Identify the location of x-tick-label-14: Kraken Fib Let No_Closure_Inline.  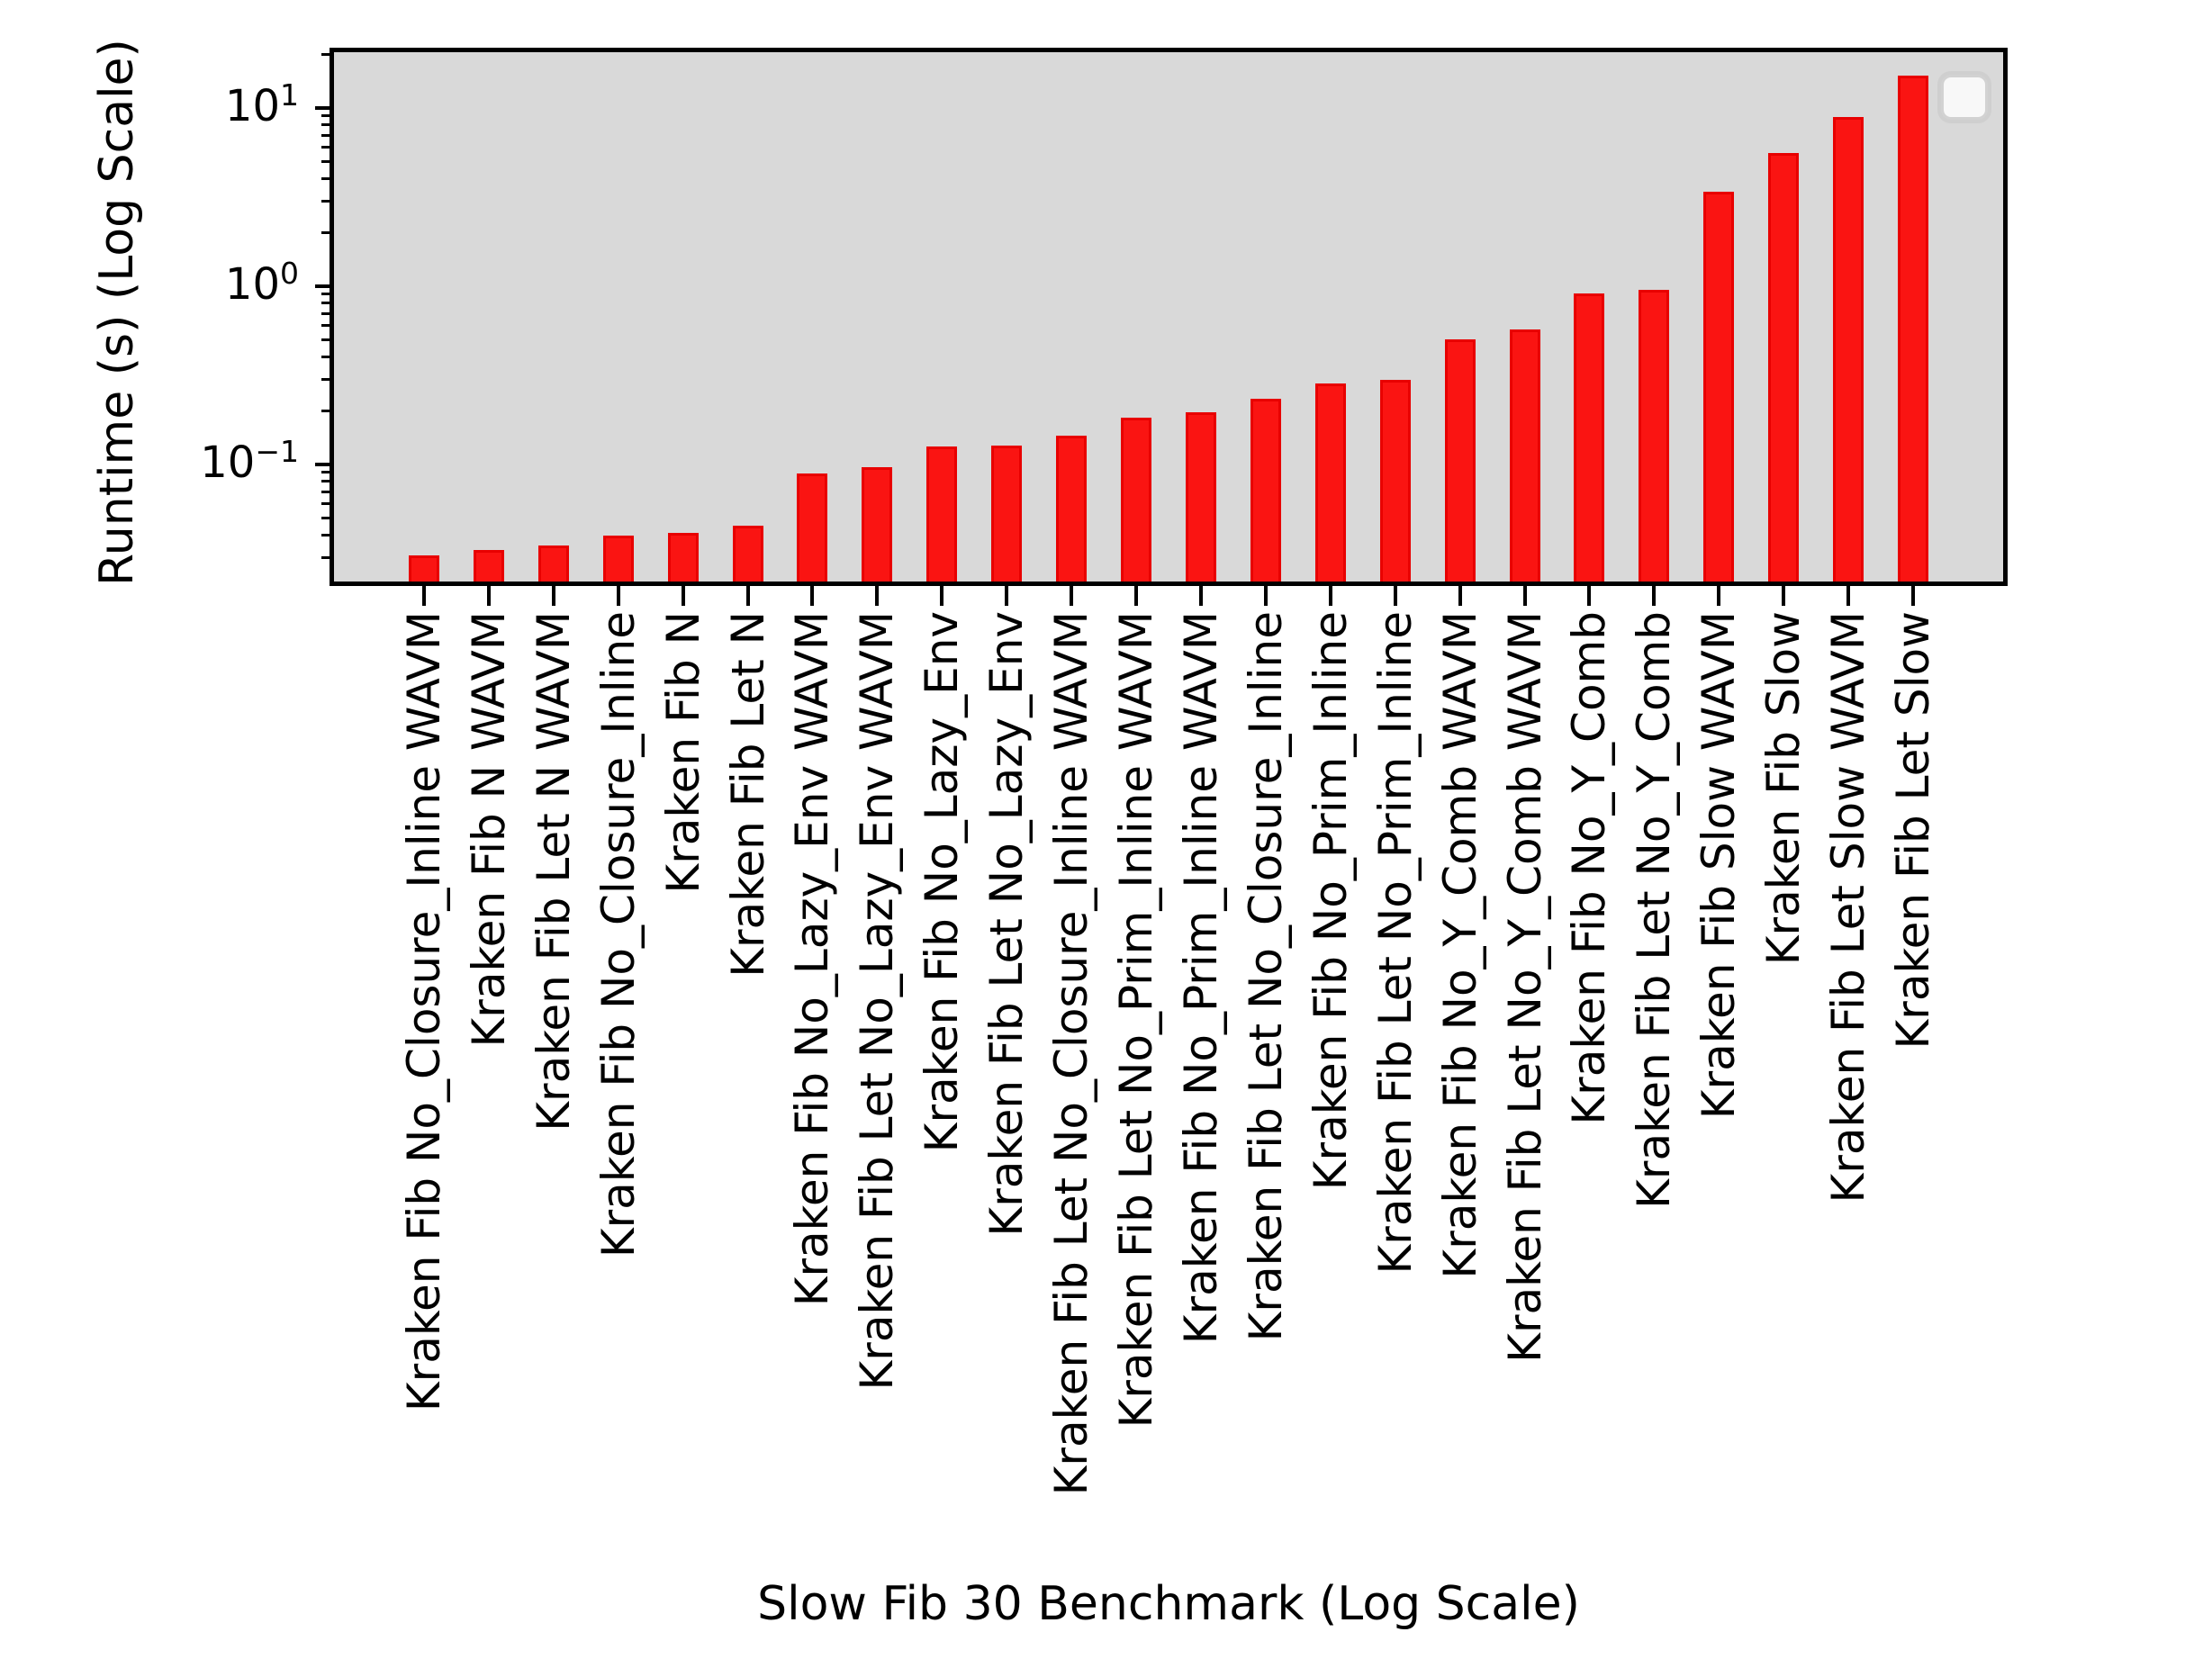
(1265, 976).